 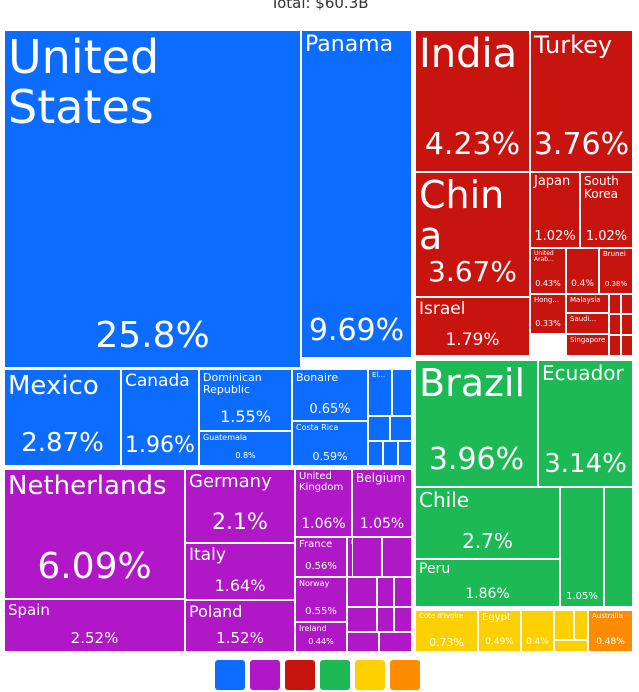 What do you see at coordinates (29, 610) in the screenshot?
I see `tile-name: Spain` at bounding box center [29, 610].